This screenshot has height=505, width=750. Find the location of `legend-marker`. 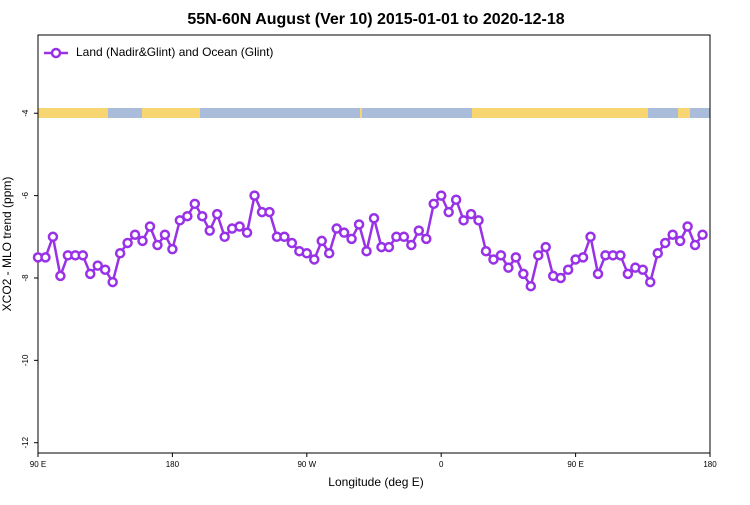

legend-marker is located at coordinates (56, 53).